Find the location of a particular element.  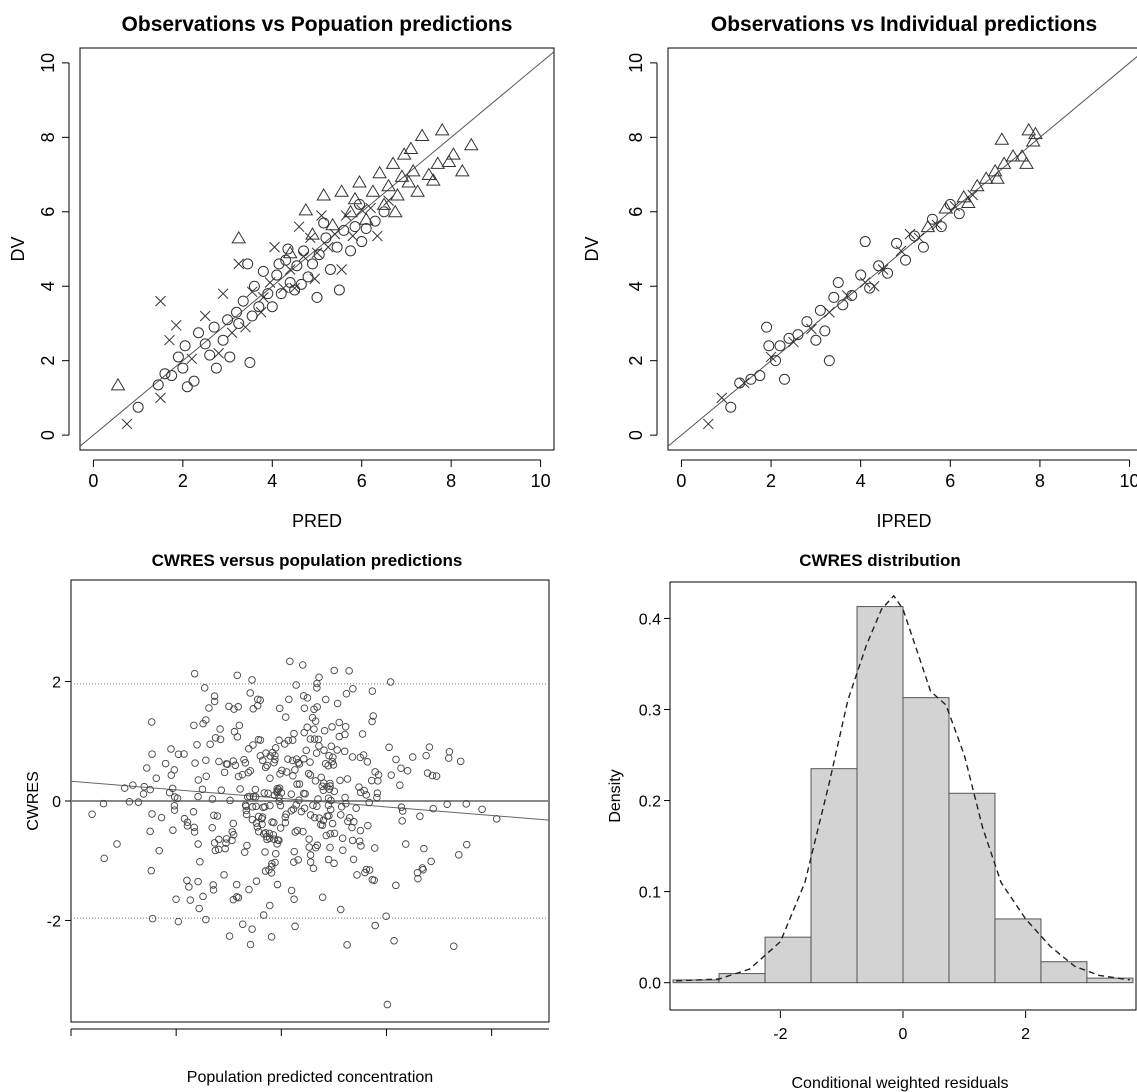

y-axis-label: CWRES is located at coordinates (33, 801).